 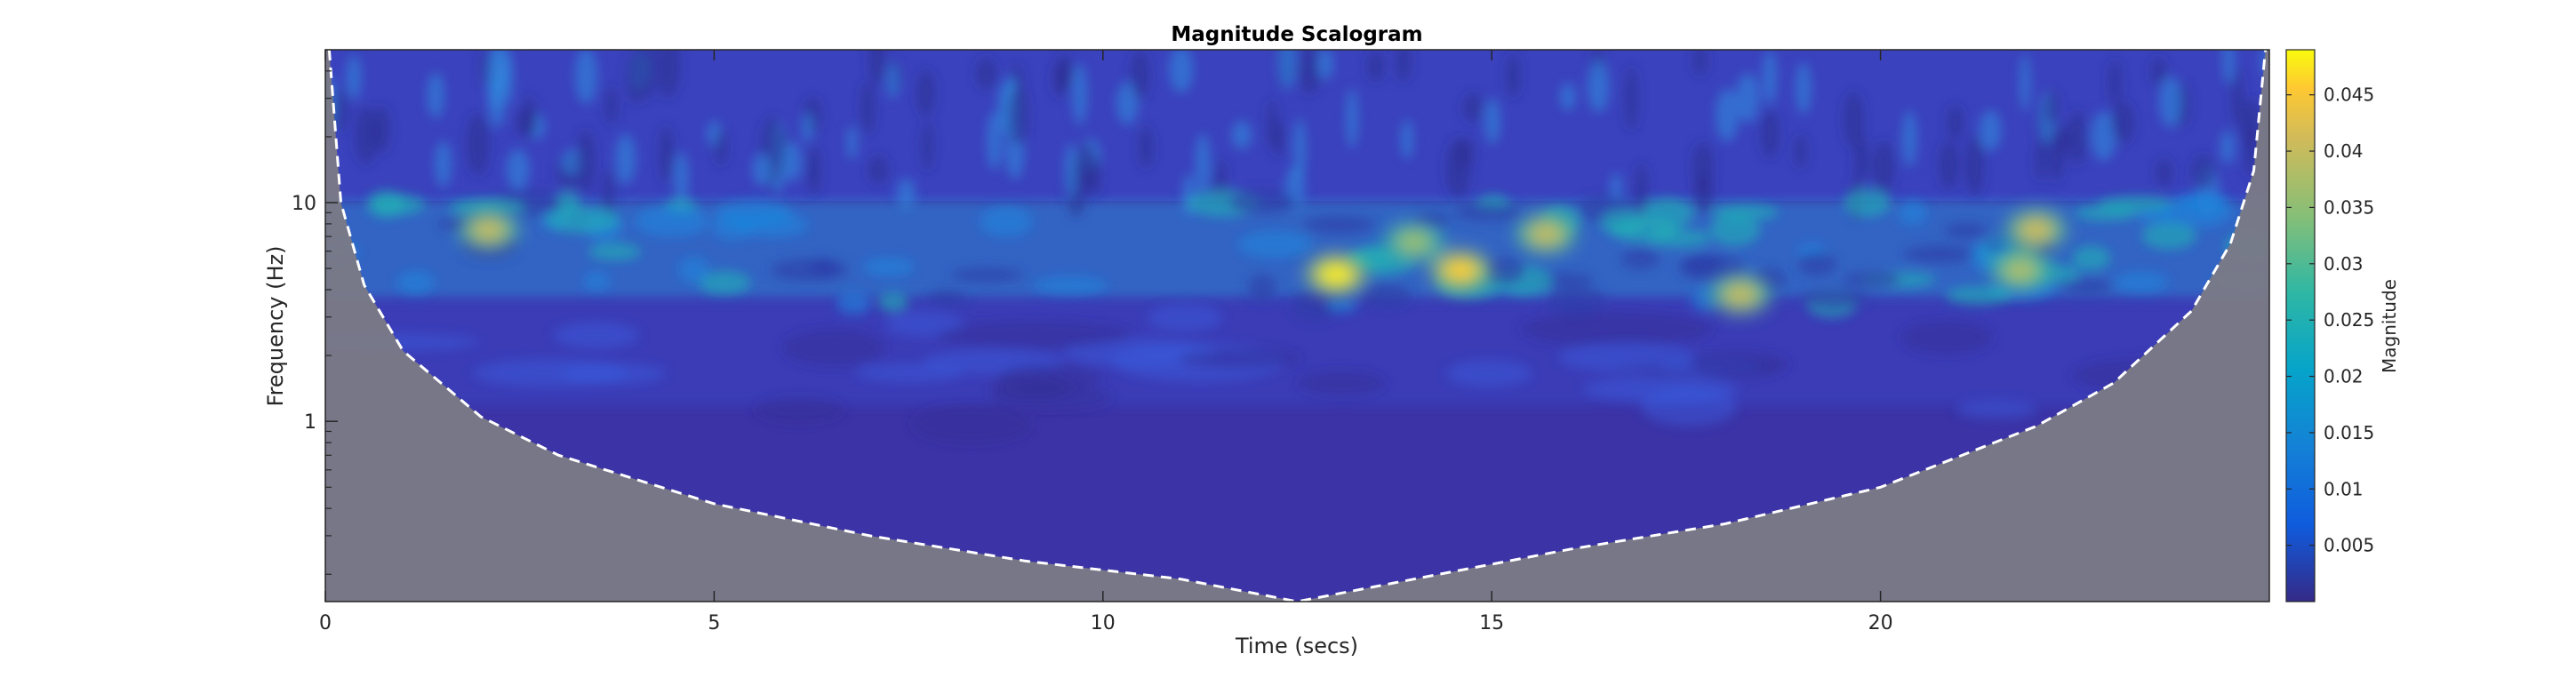 What do you see at coordinates (1296, 646) in the screenshot?
I see `x-axis-label: Time (secs)` at bounding box center [1296, 646].